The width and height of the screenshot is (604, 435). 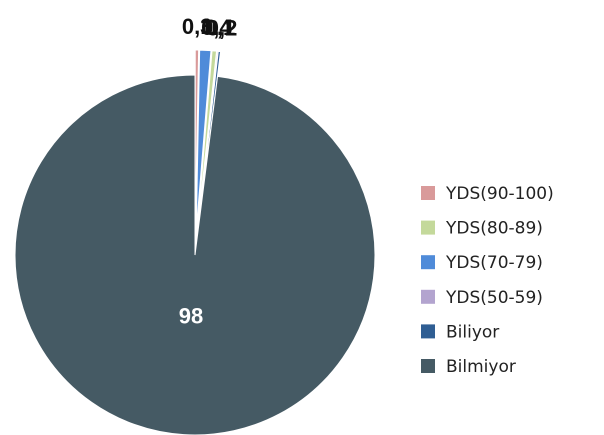 I want to click on legend-label: Biliyor, so click(x=472, y=332).